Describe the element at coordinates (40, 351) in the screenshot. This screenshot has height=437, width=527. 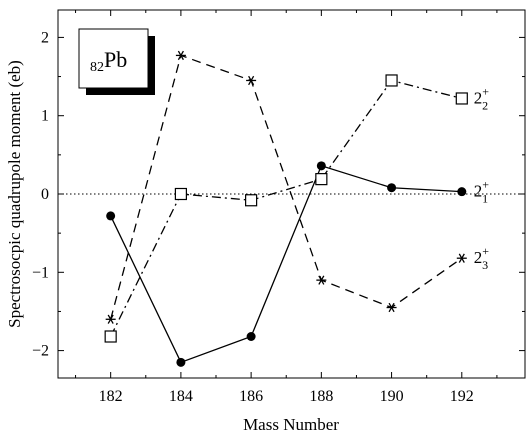
I see `y-tick-label: −2` at that location.